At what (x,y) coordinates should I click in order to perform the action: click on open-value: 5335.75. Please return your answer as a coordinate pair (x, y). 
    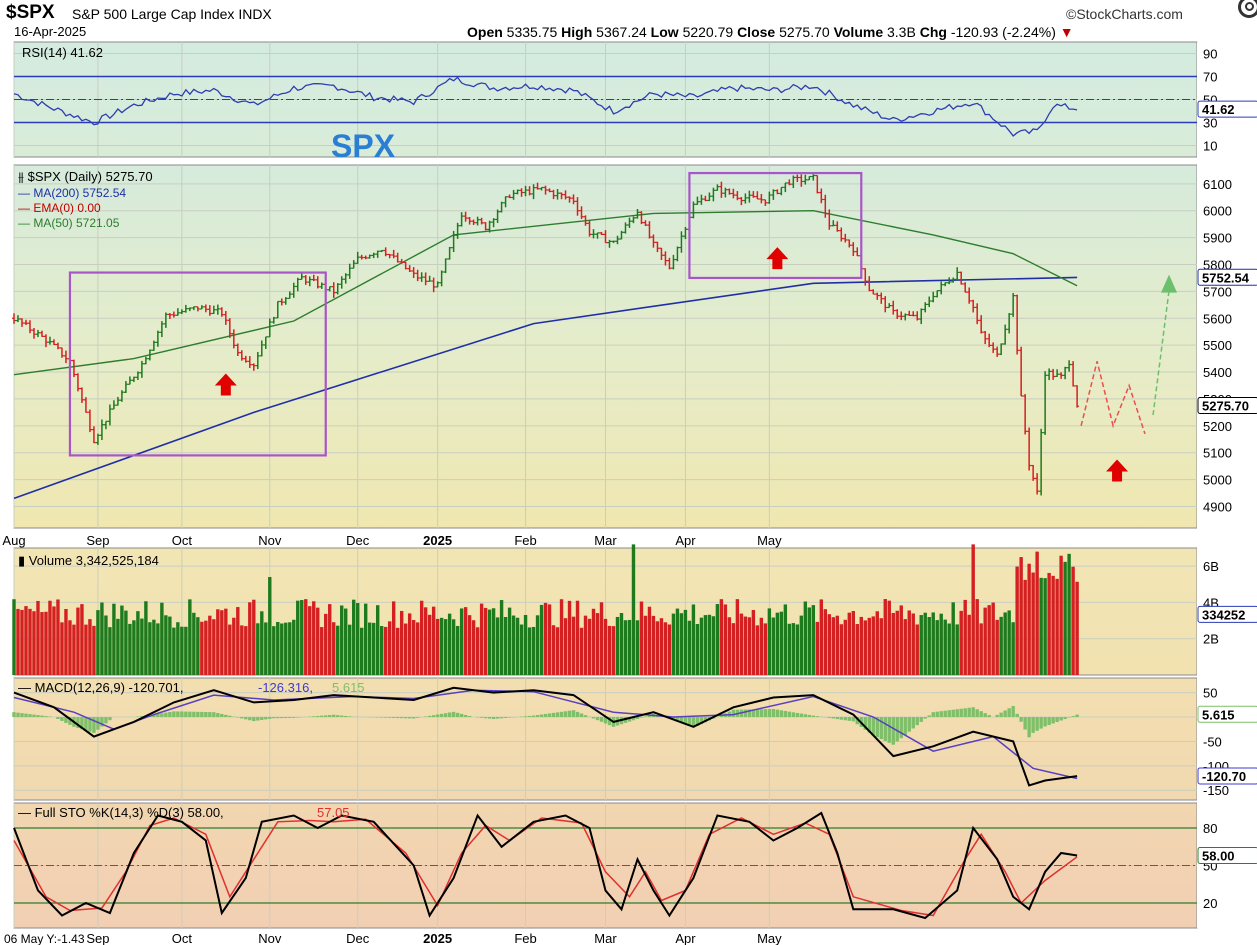
    Looking at the image, I should click on (532, 32).